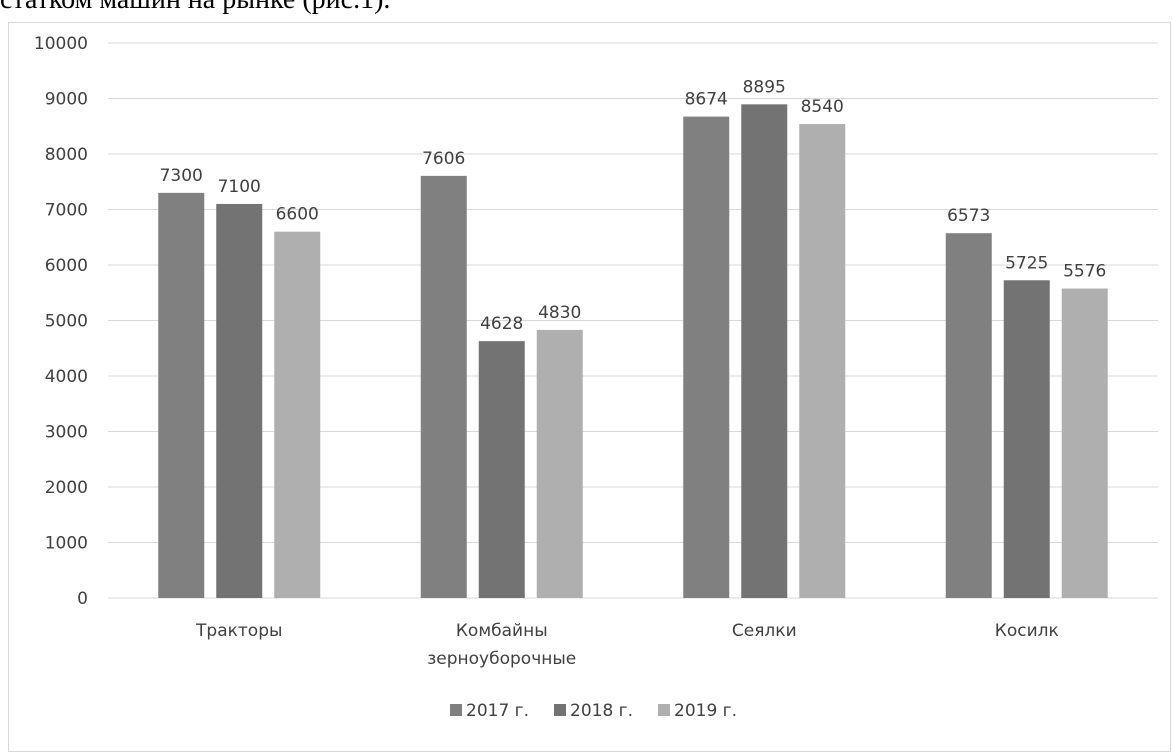  I want to click on x-category-label: Косилк, so click(1027, 631).